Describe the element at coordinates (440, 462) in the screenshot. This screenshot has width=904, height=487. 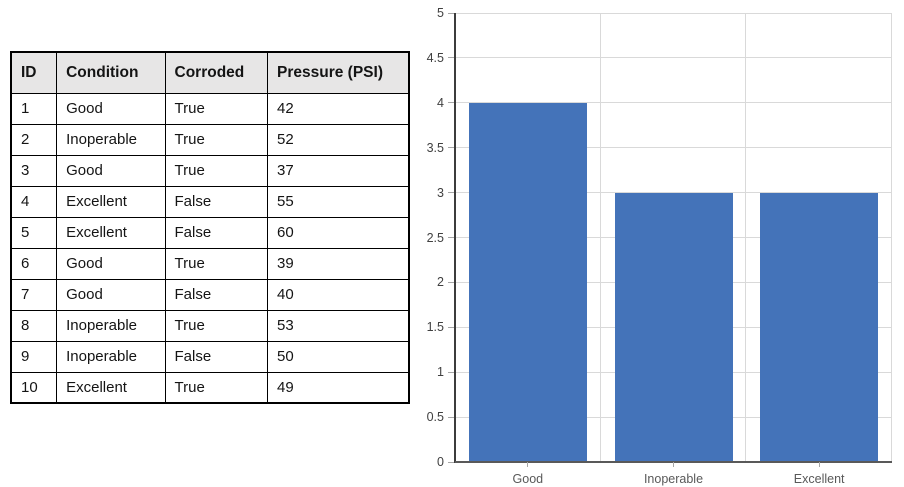
I see `y-tick-label: 0` at that location.